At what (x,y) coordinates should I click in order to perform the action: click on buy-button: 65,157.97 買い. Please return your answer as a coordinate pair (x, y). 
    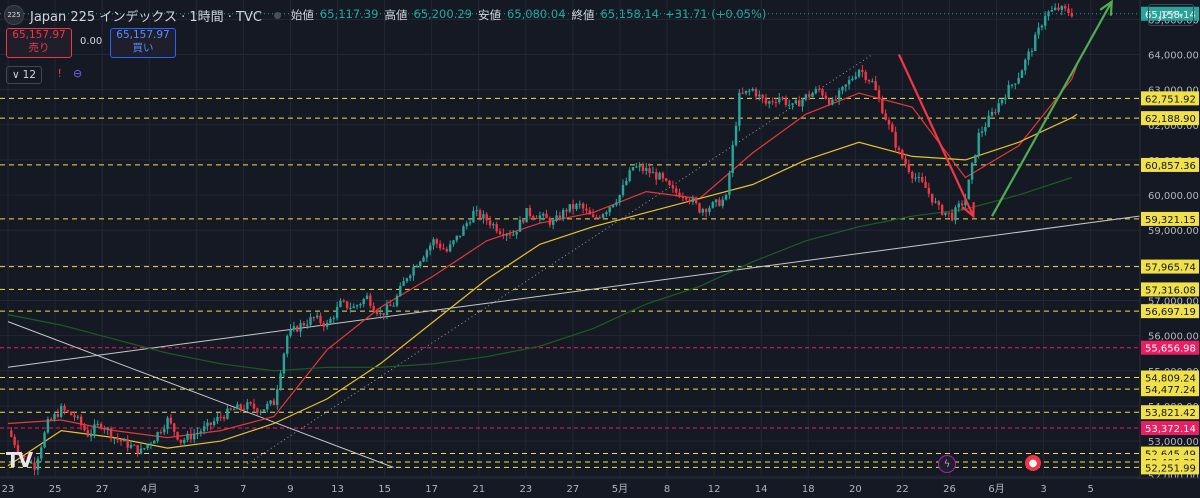
    Looking at the image, I should click on (143, 43).